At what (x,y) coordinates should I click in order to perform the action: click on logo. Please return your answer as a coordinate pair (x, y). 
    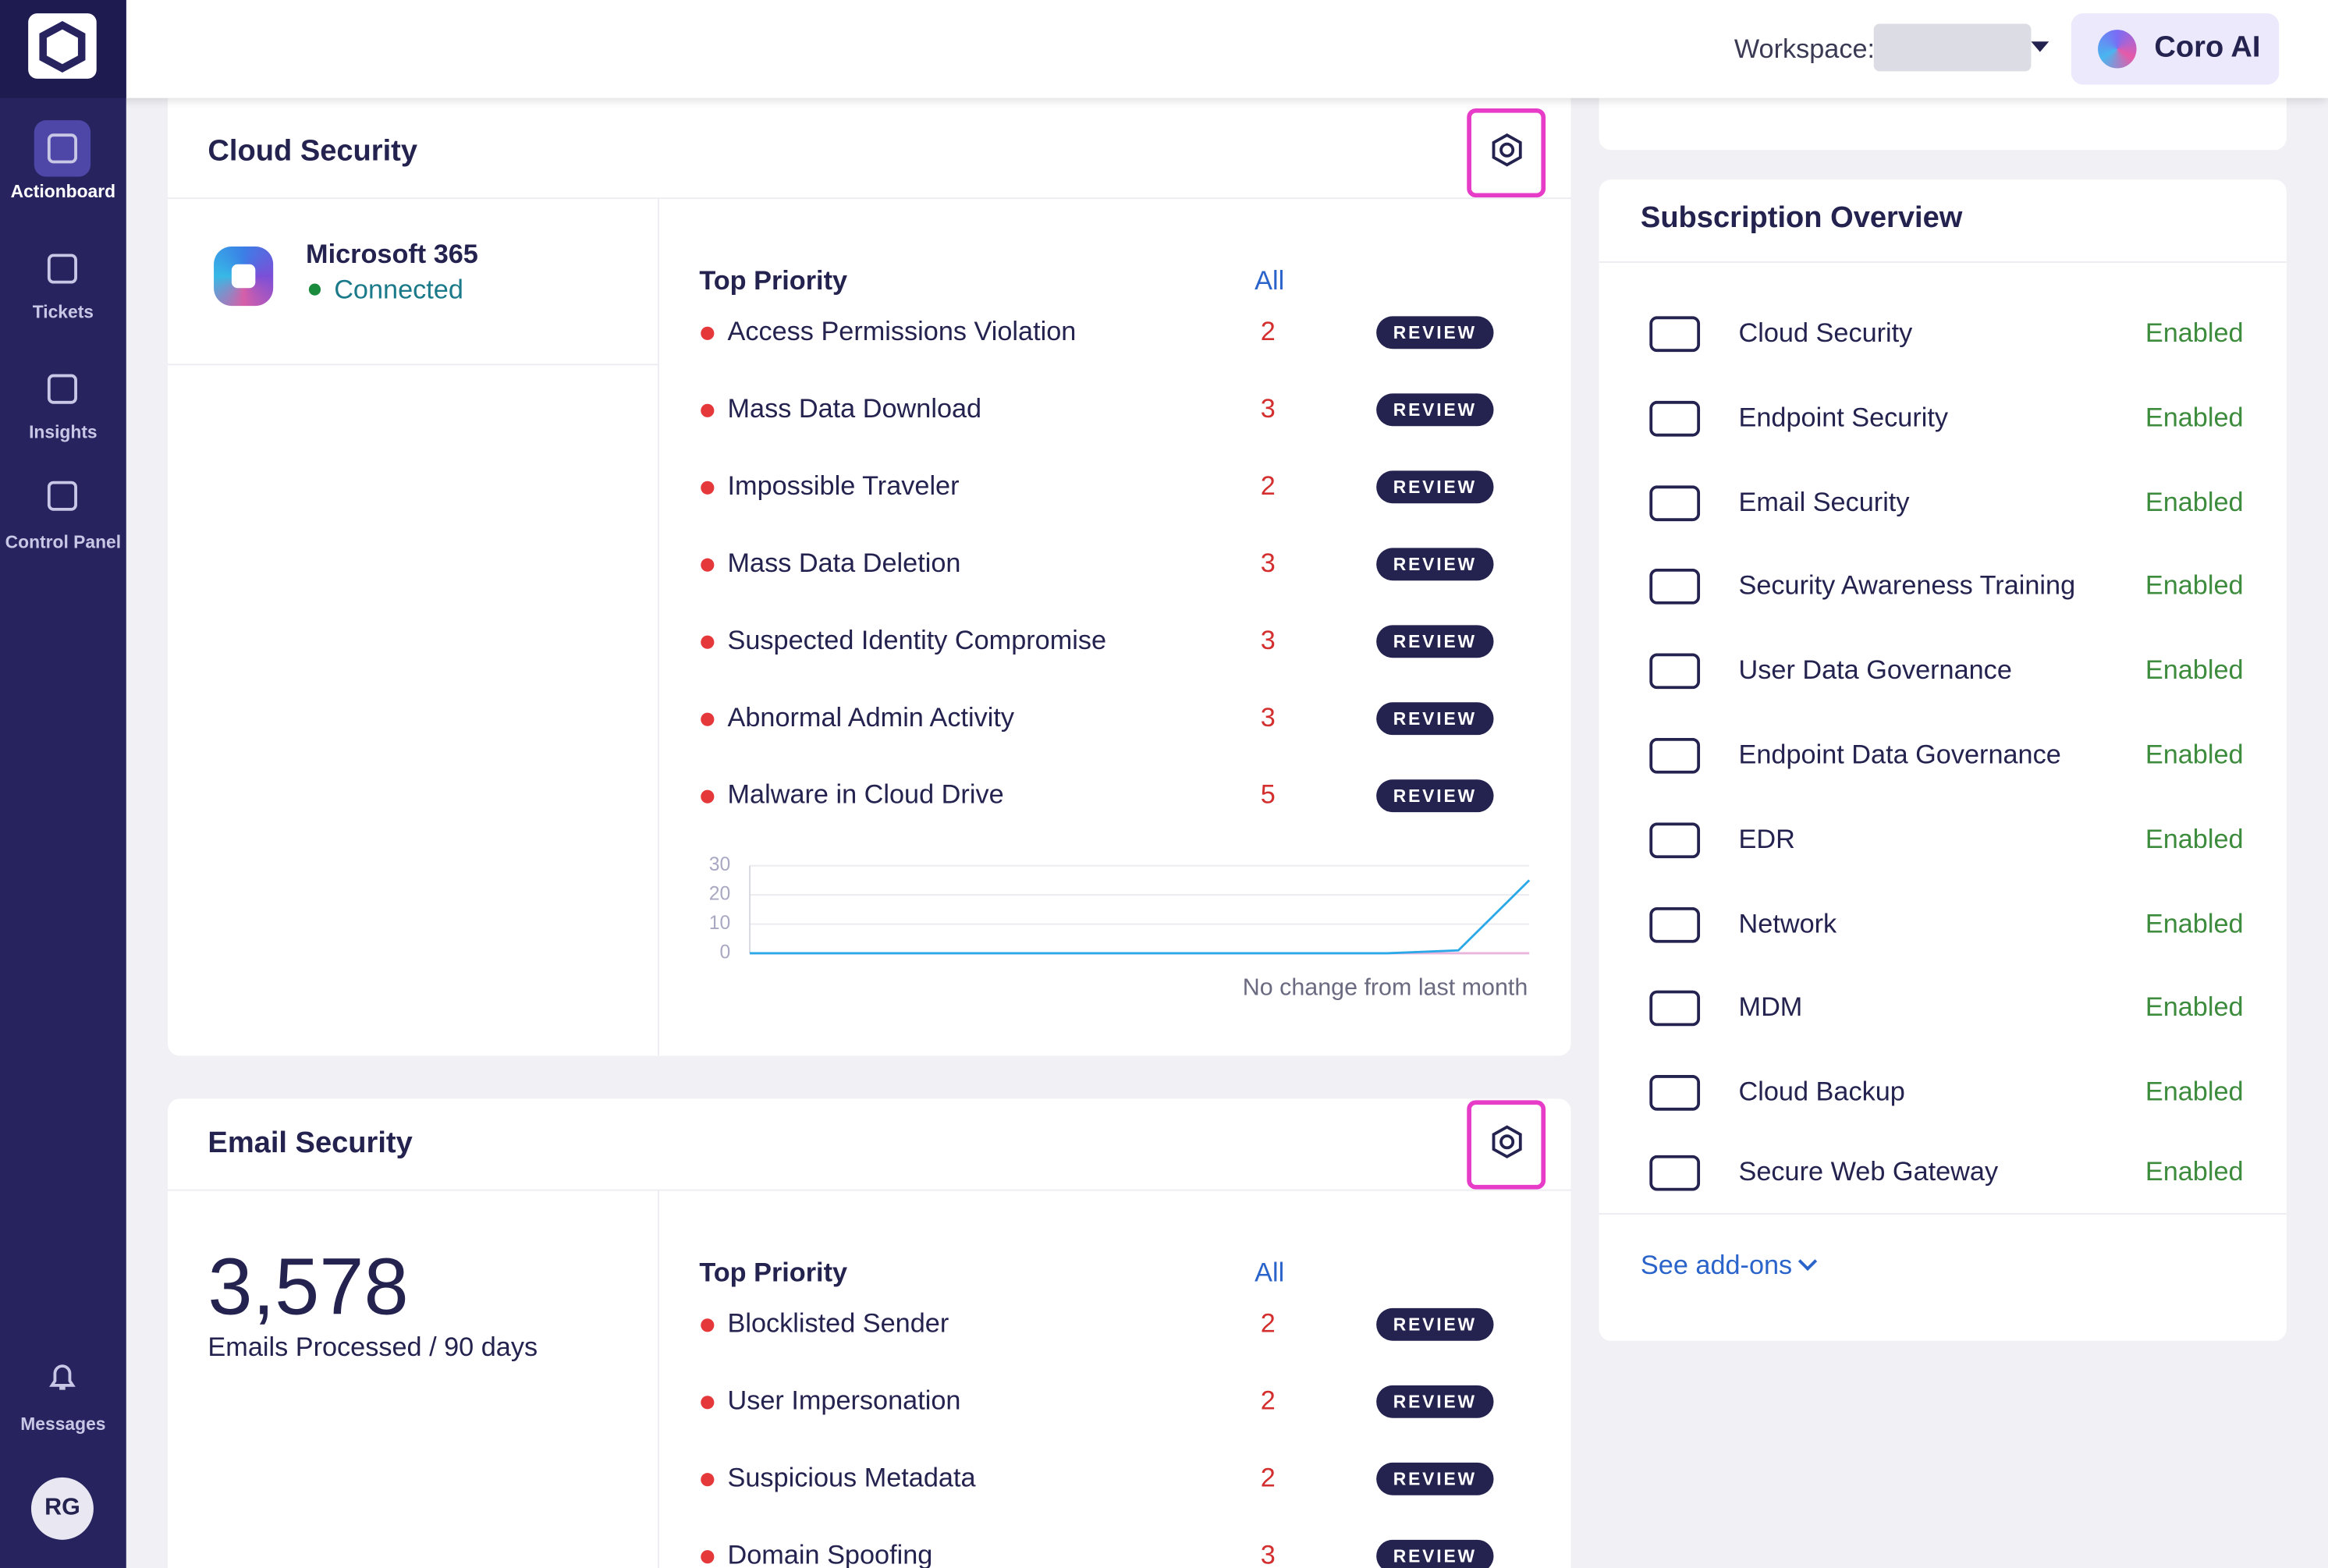
    Looking at the image, I should click on (63, 49).